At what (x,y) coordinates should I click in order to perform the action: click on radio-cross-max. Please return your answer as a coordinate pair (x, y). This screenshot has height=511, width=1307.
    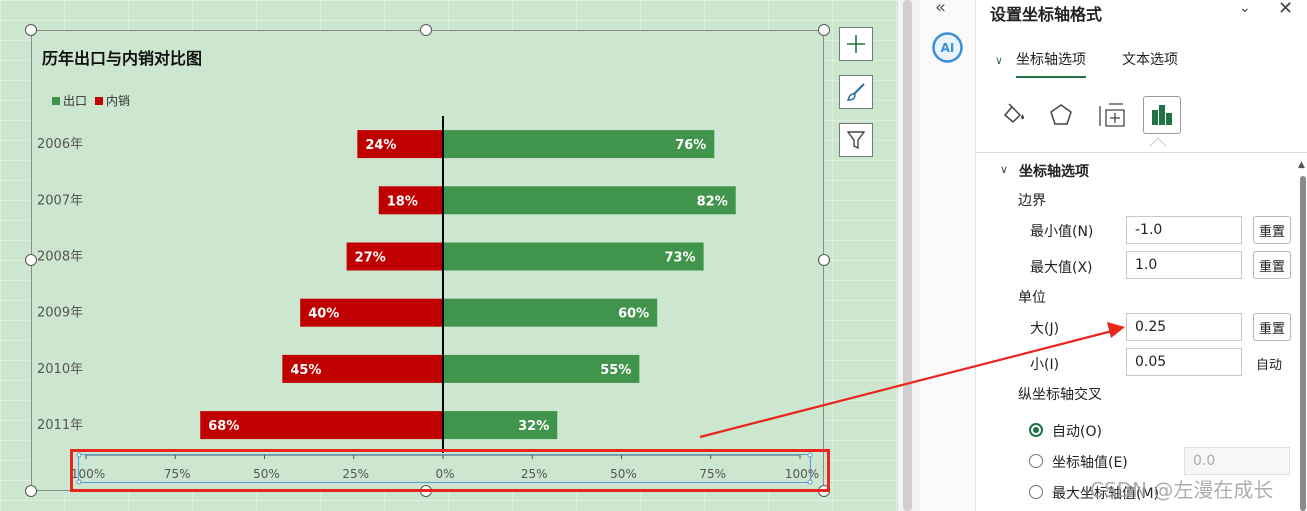
    Looking at the image, I should click on (1036, 492).